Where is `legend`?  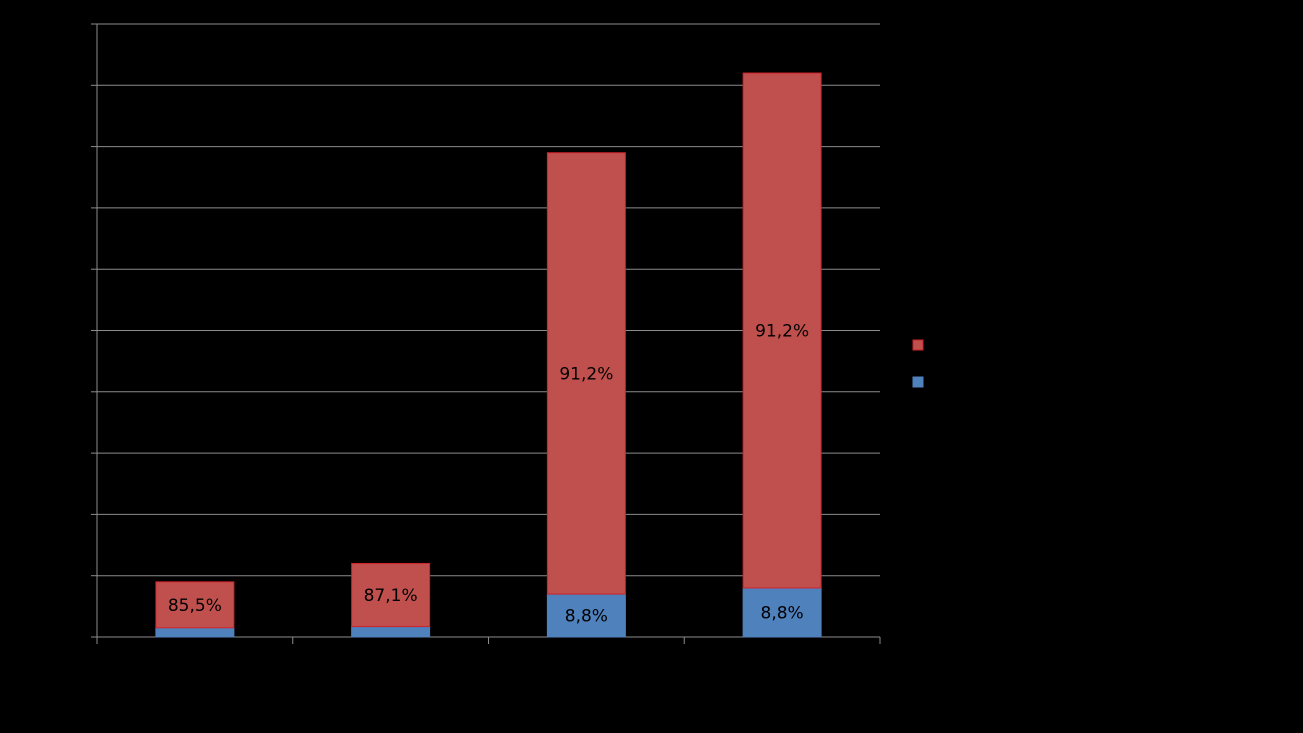 legend is located at coordinates (918, 363).